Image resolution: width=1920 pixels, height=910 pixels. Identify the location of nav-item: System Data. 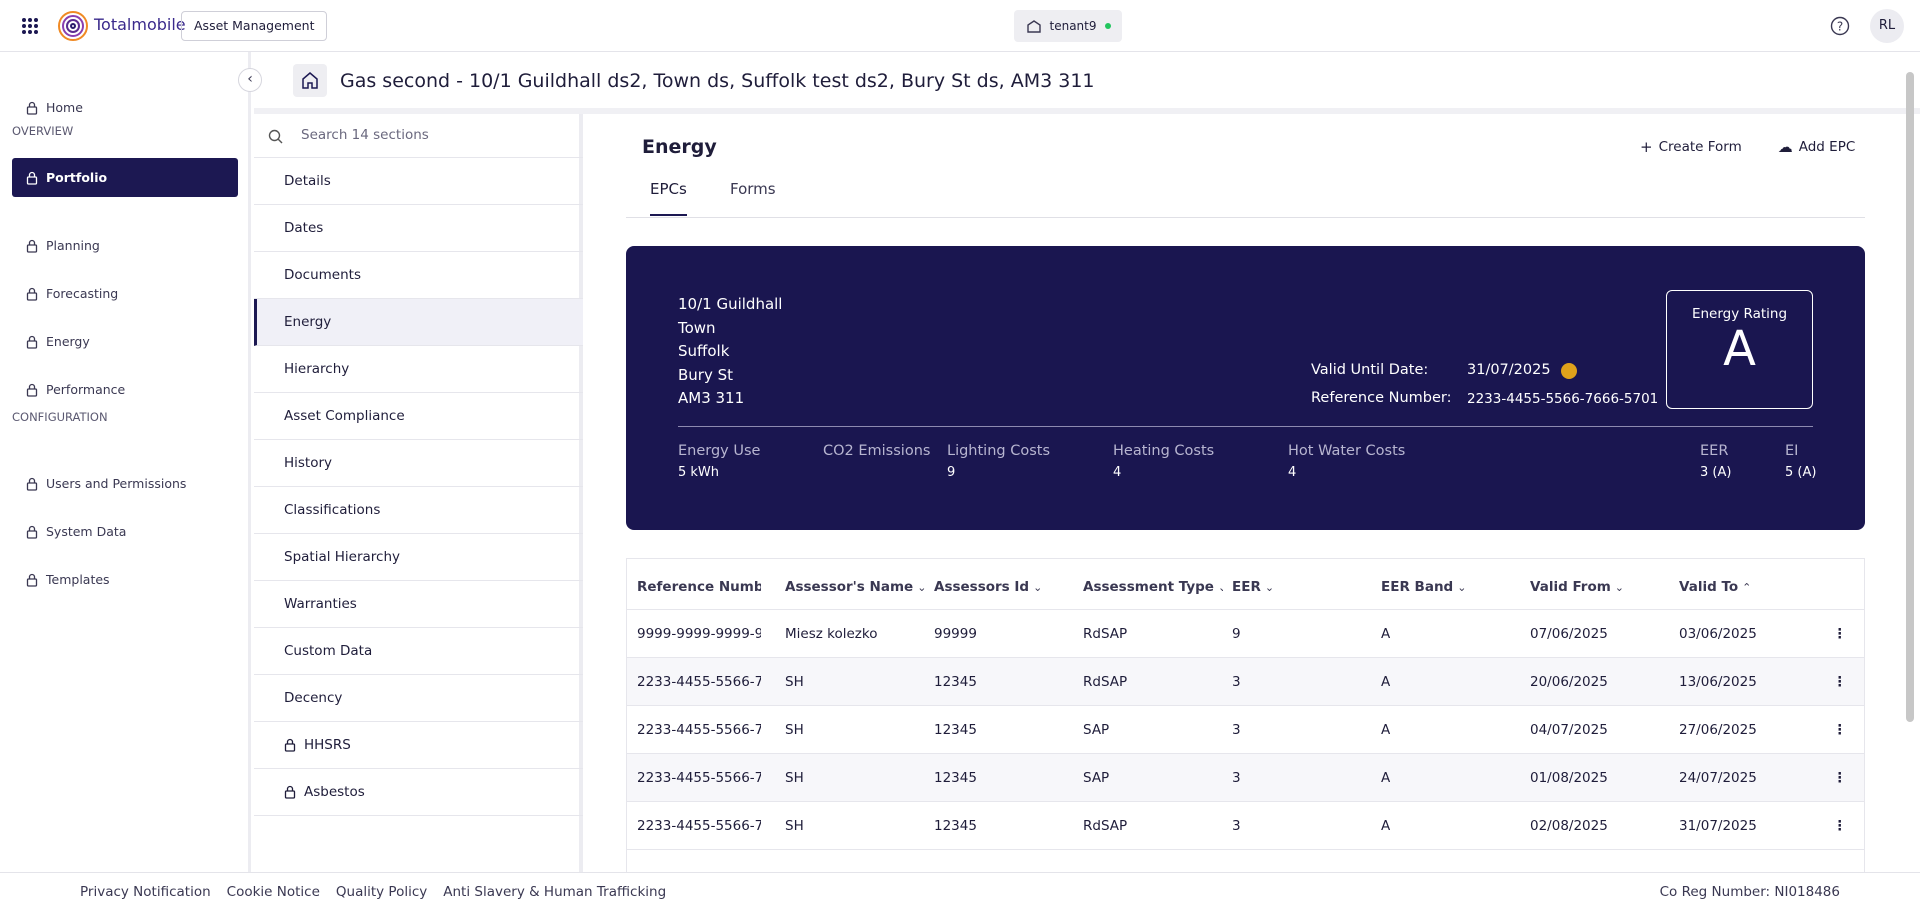
(125, 531).